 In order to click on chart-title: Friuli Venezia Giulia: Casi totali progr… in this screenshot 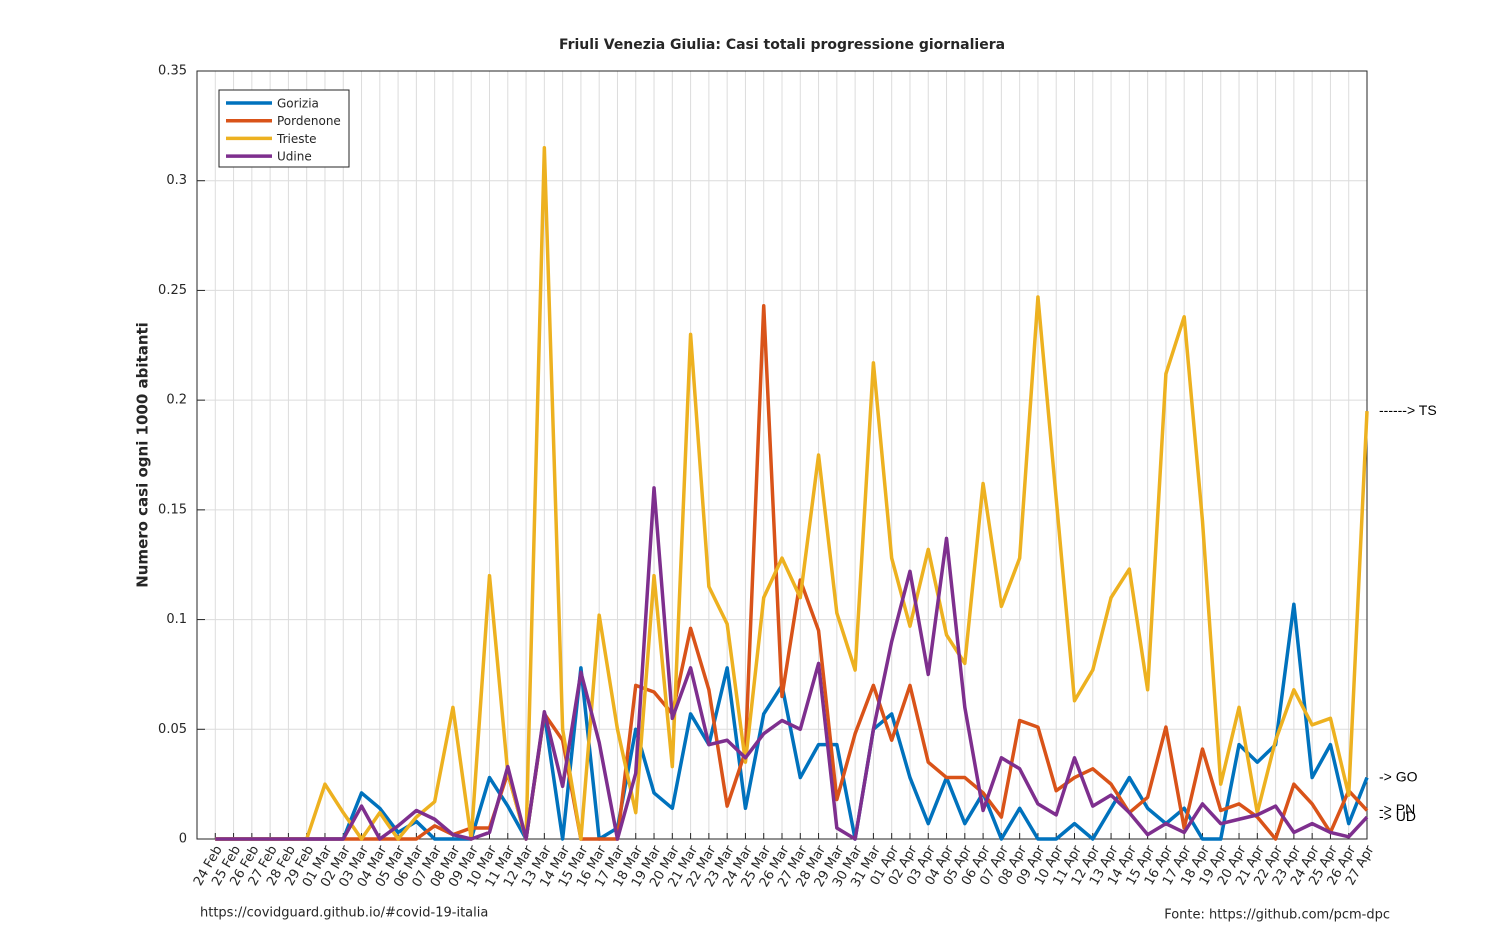, I will do `click(782, 45)`.